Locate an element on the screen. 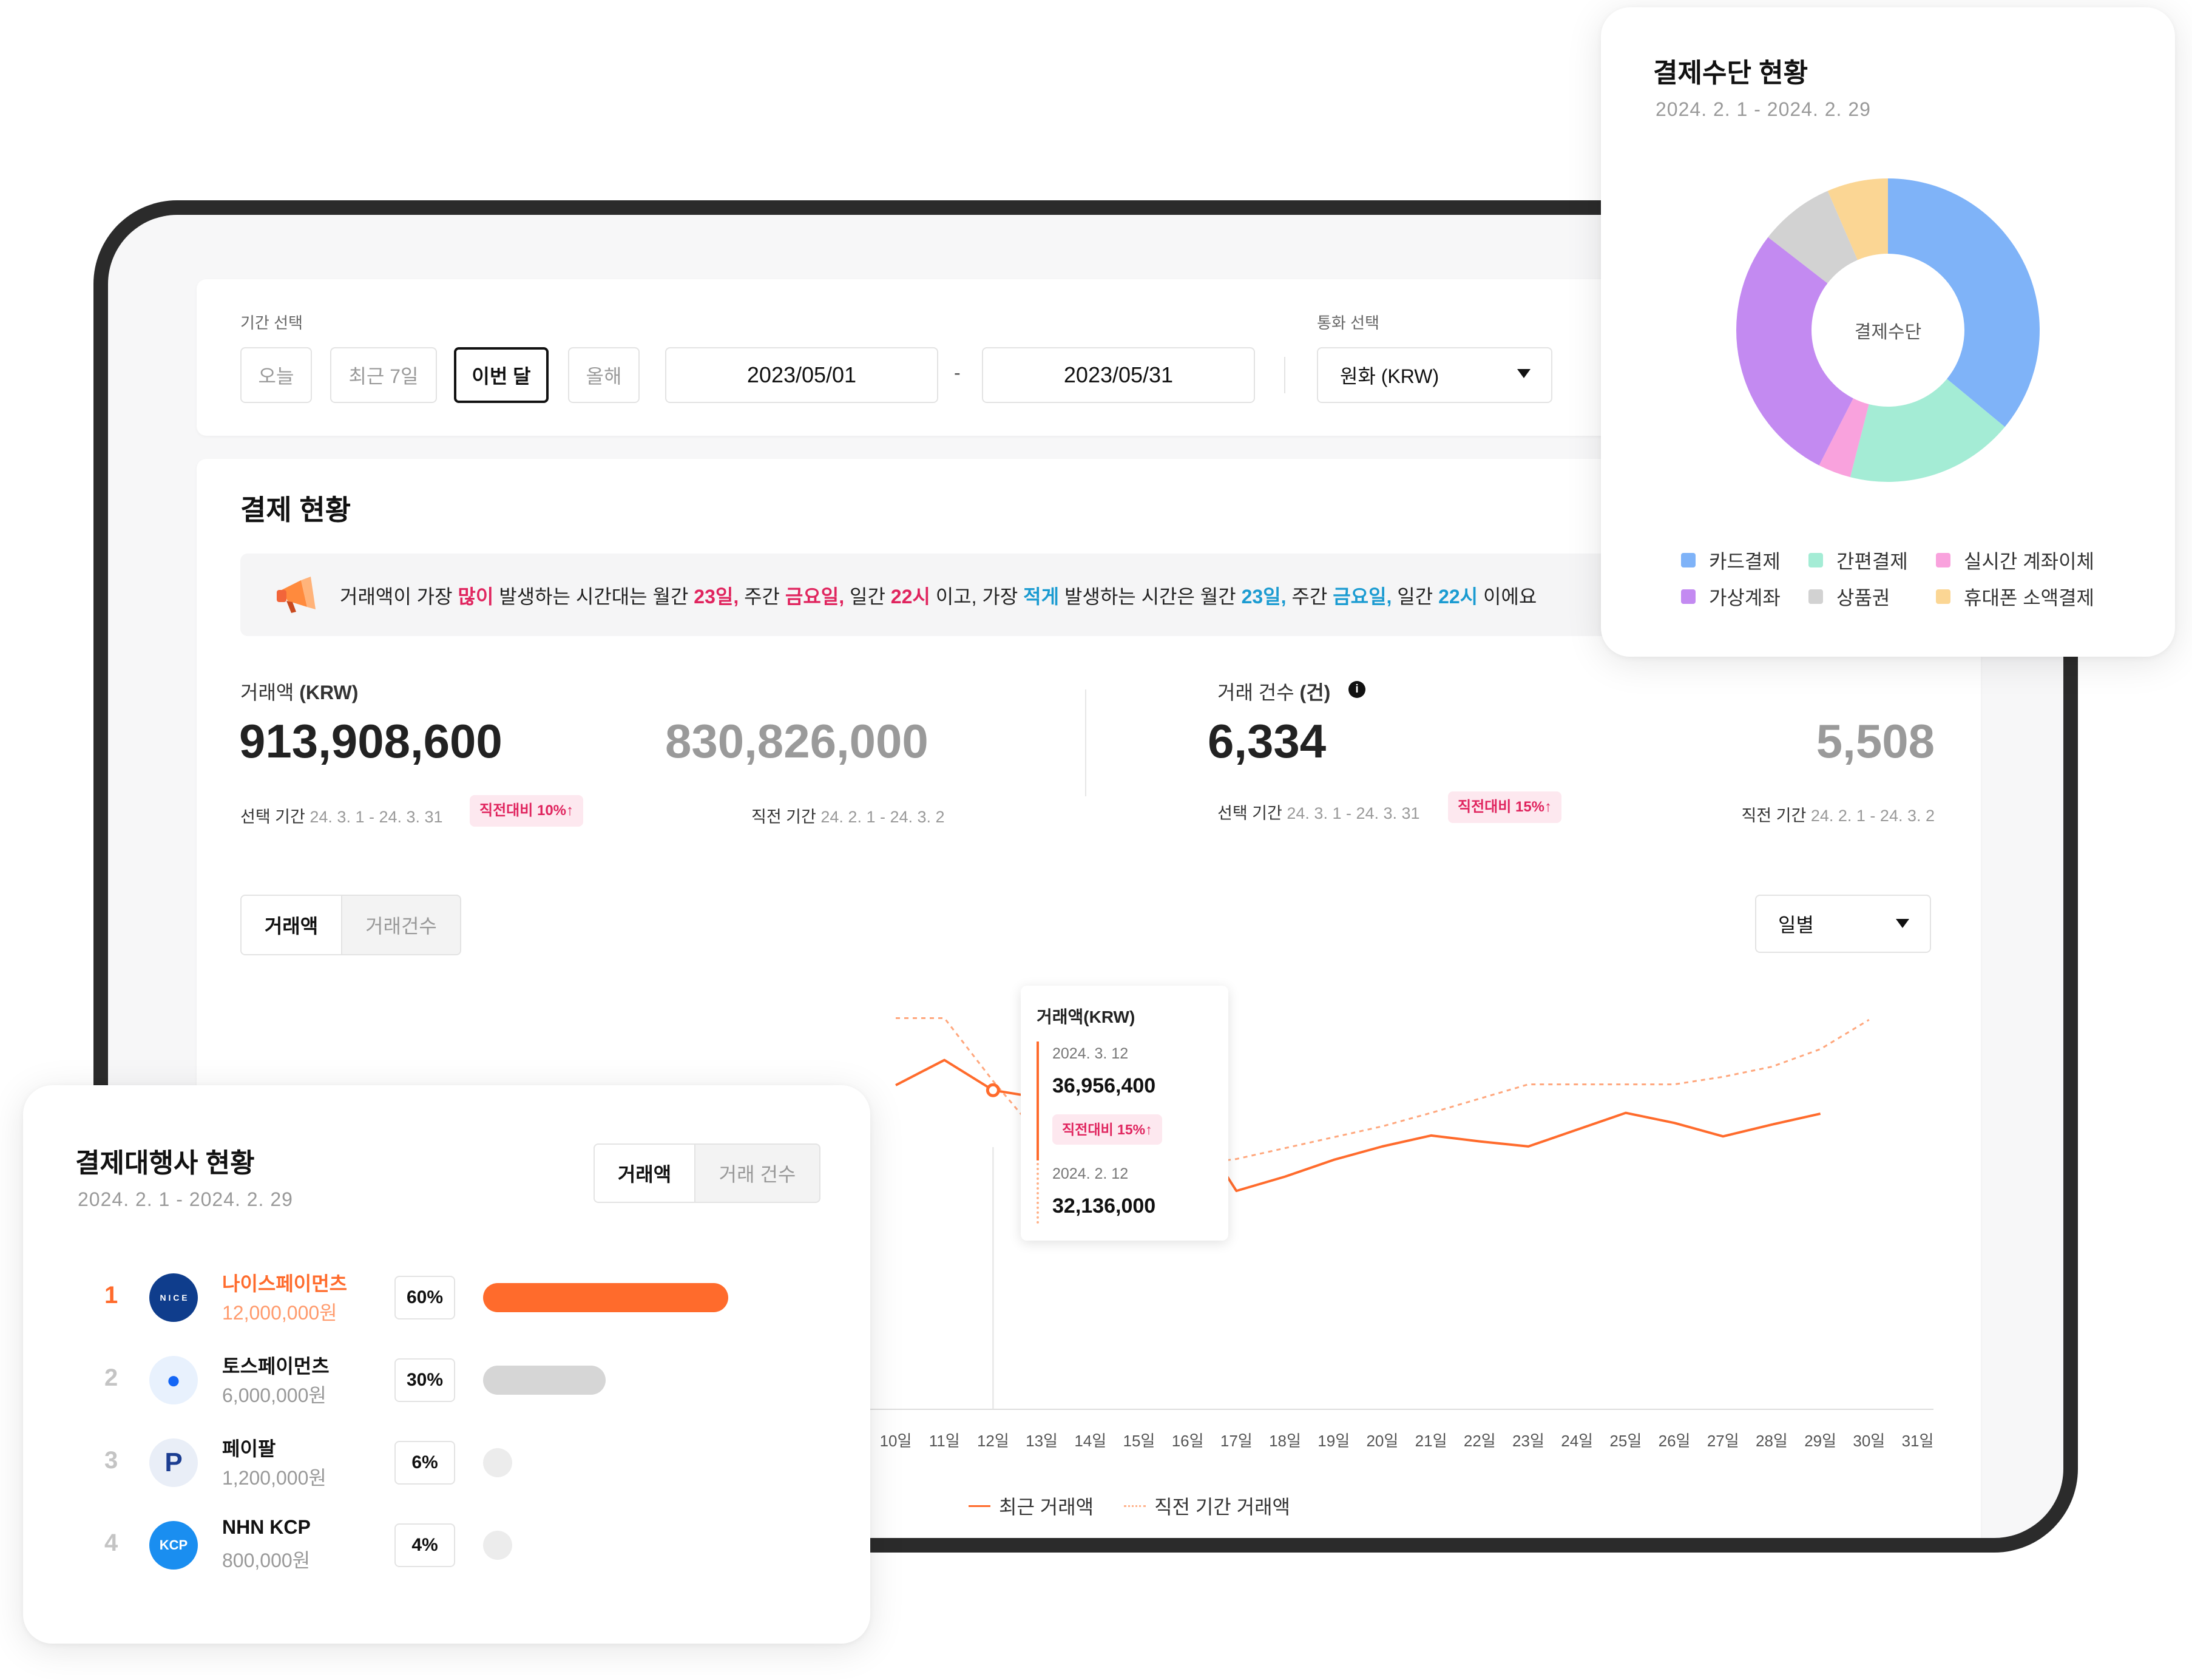 The height and width of the screenshot is (1680, 2192). x-tick-label: 10일 is located at coordinates (895, 1441).